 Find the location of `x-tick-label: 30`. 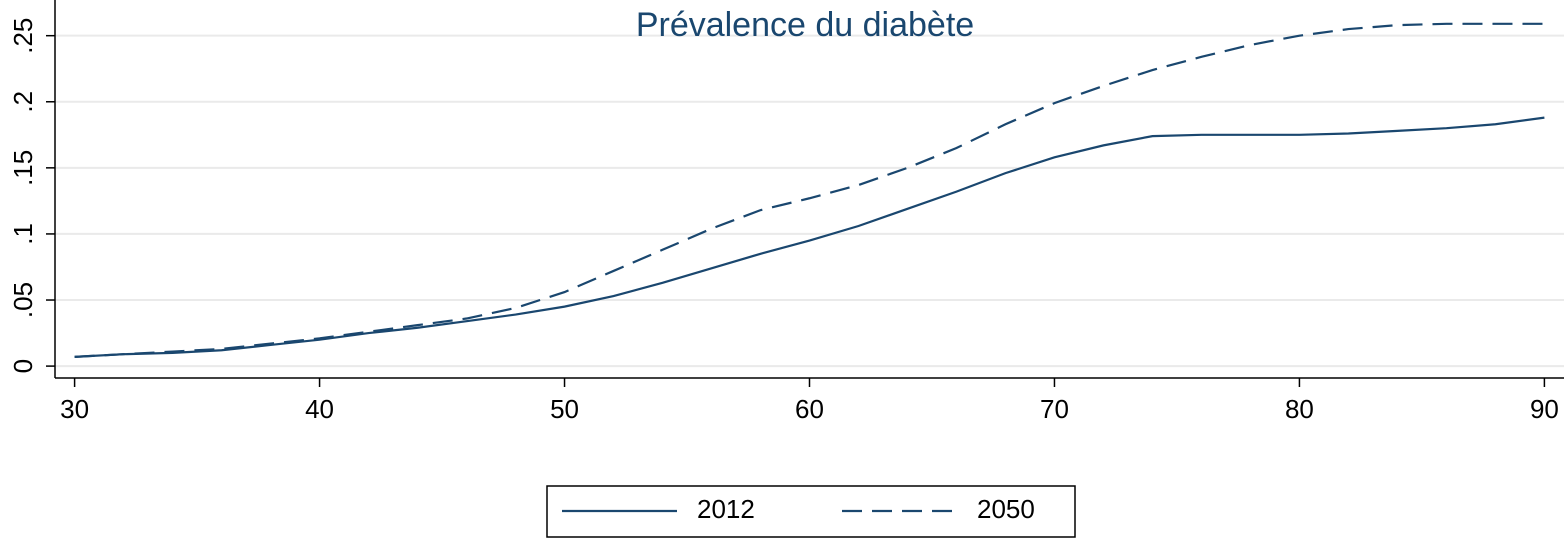

x-tick-label: 30 is located at coordinates (74, 409).